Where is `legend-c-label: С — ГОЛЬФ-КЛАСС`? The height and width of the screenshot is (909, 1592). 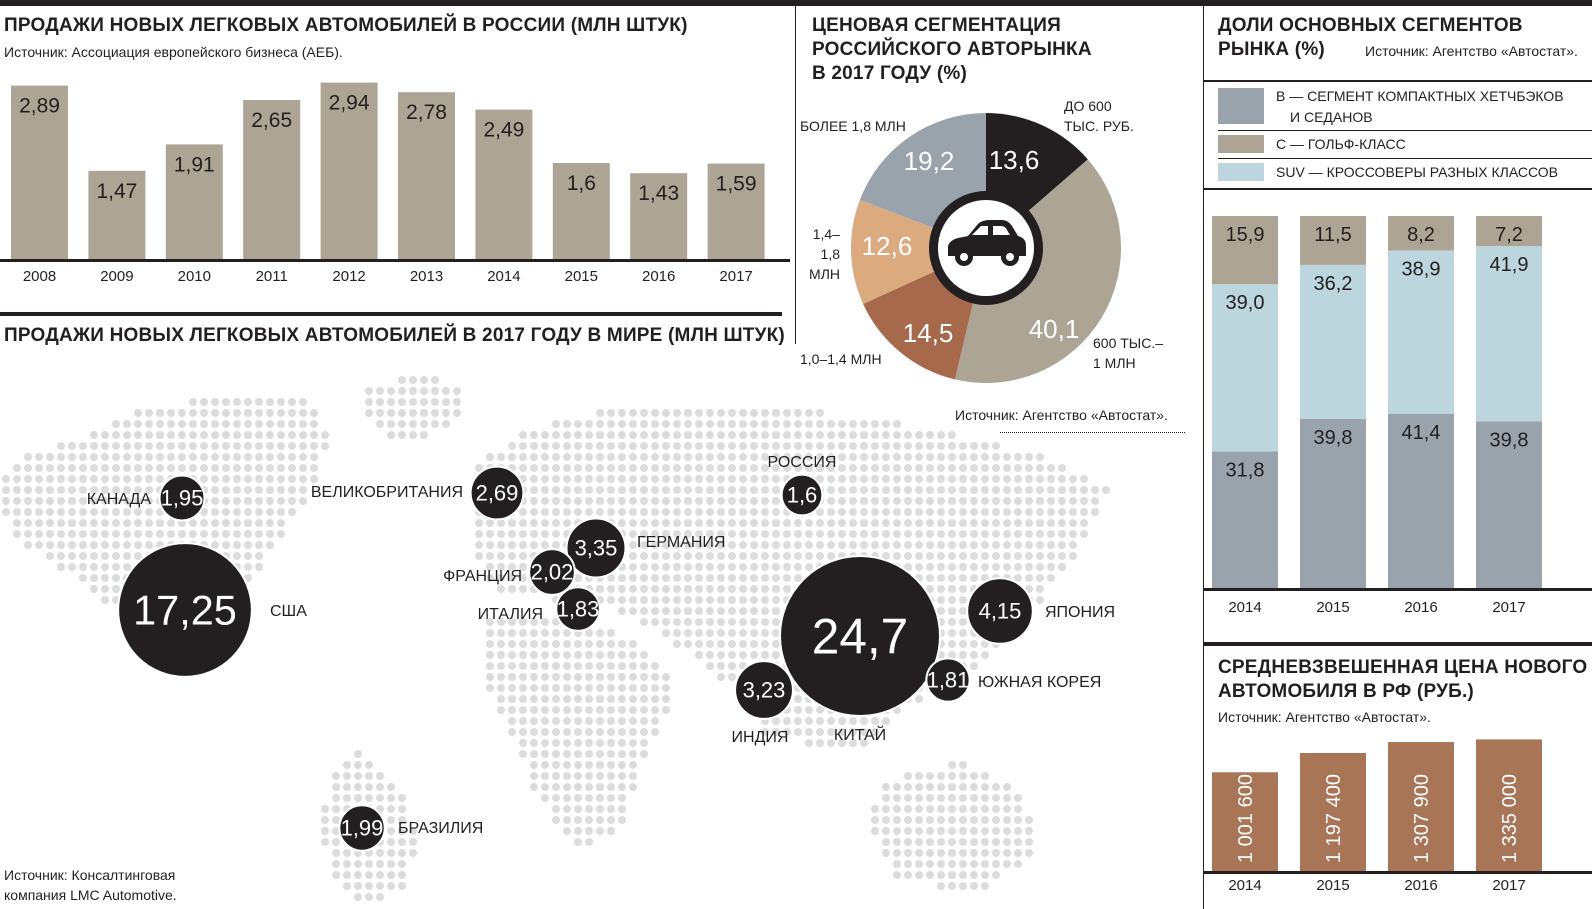
legend-c-label: С — ГОЛЬФ-КЛАСС is located at coordinates (1341, 144).